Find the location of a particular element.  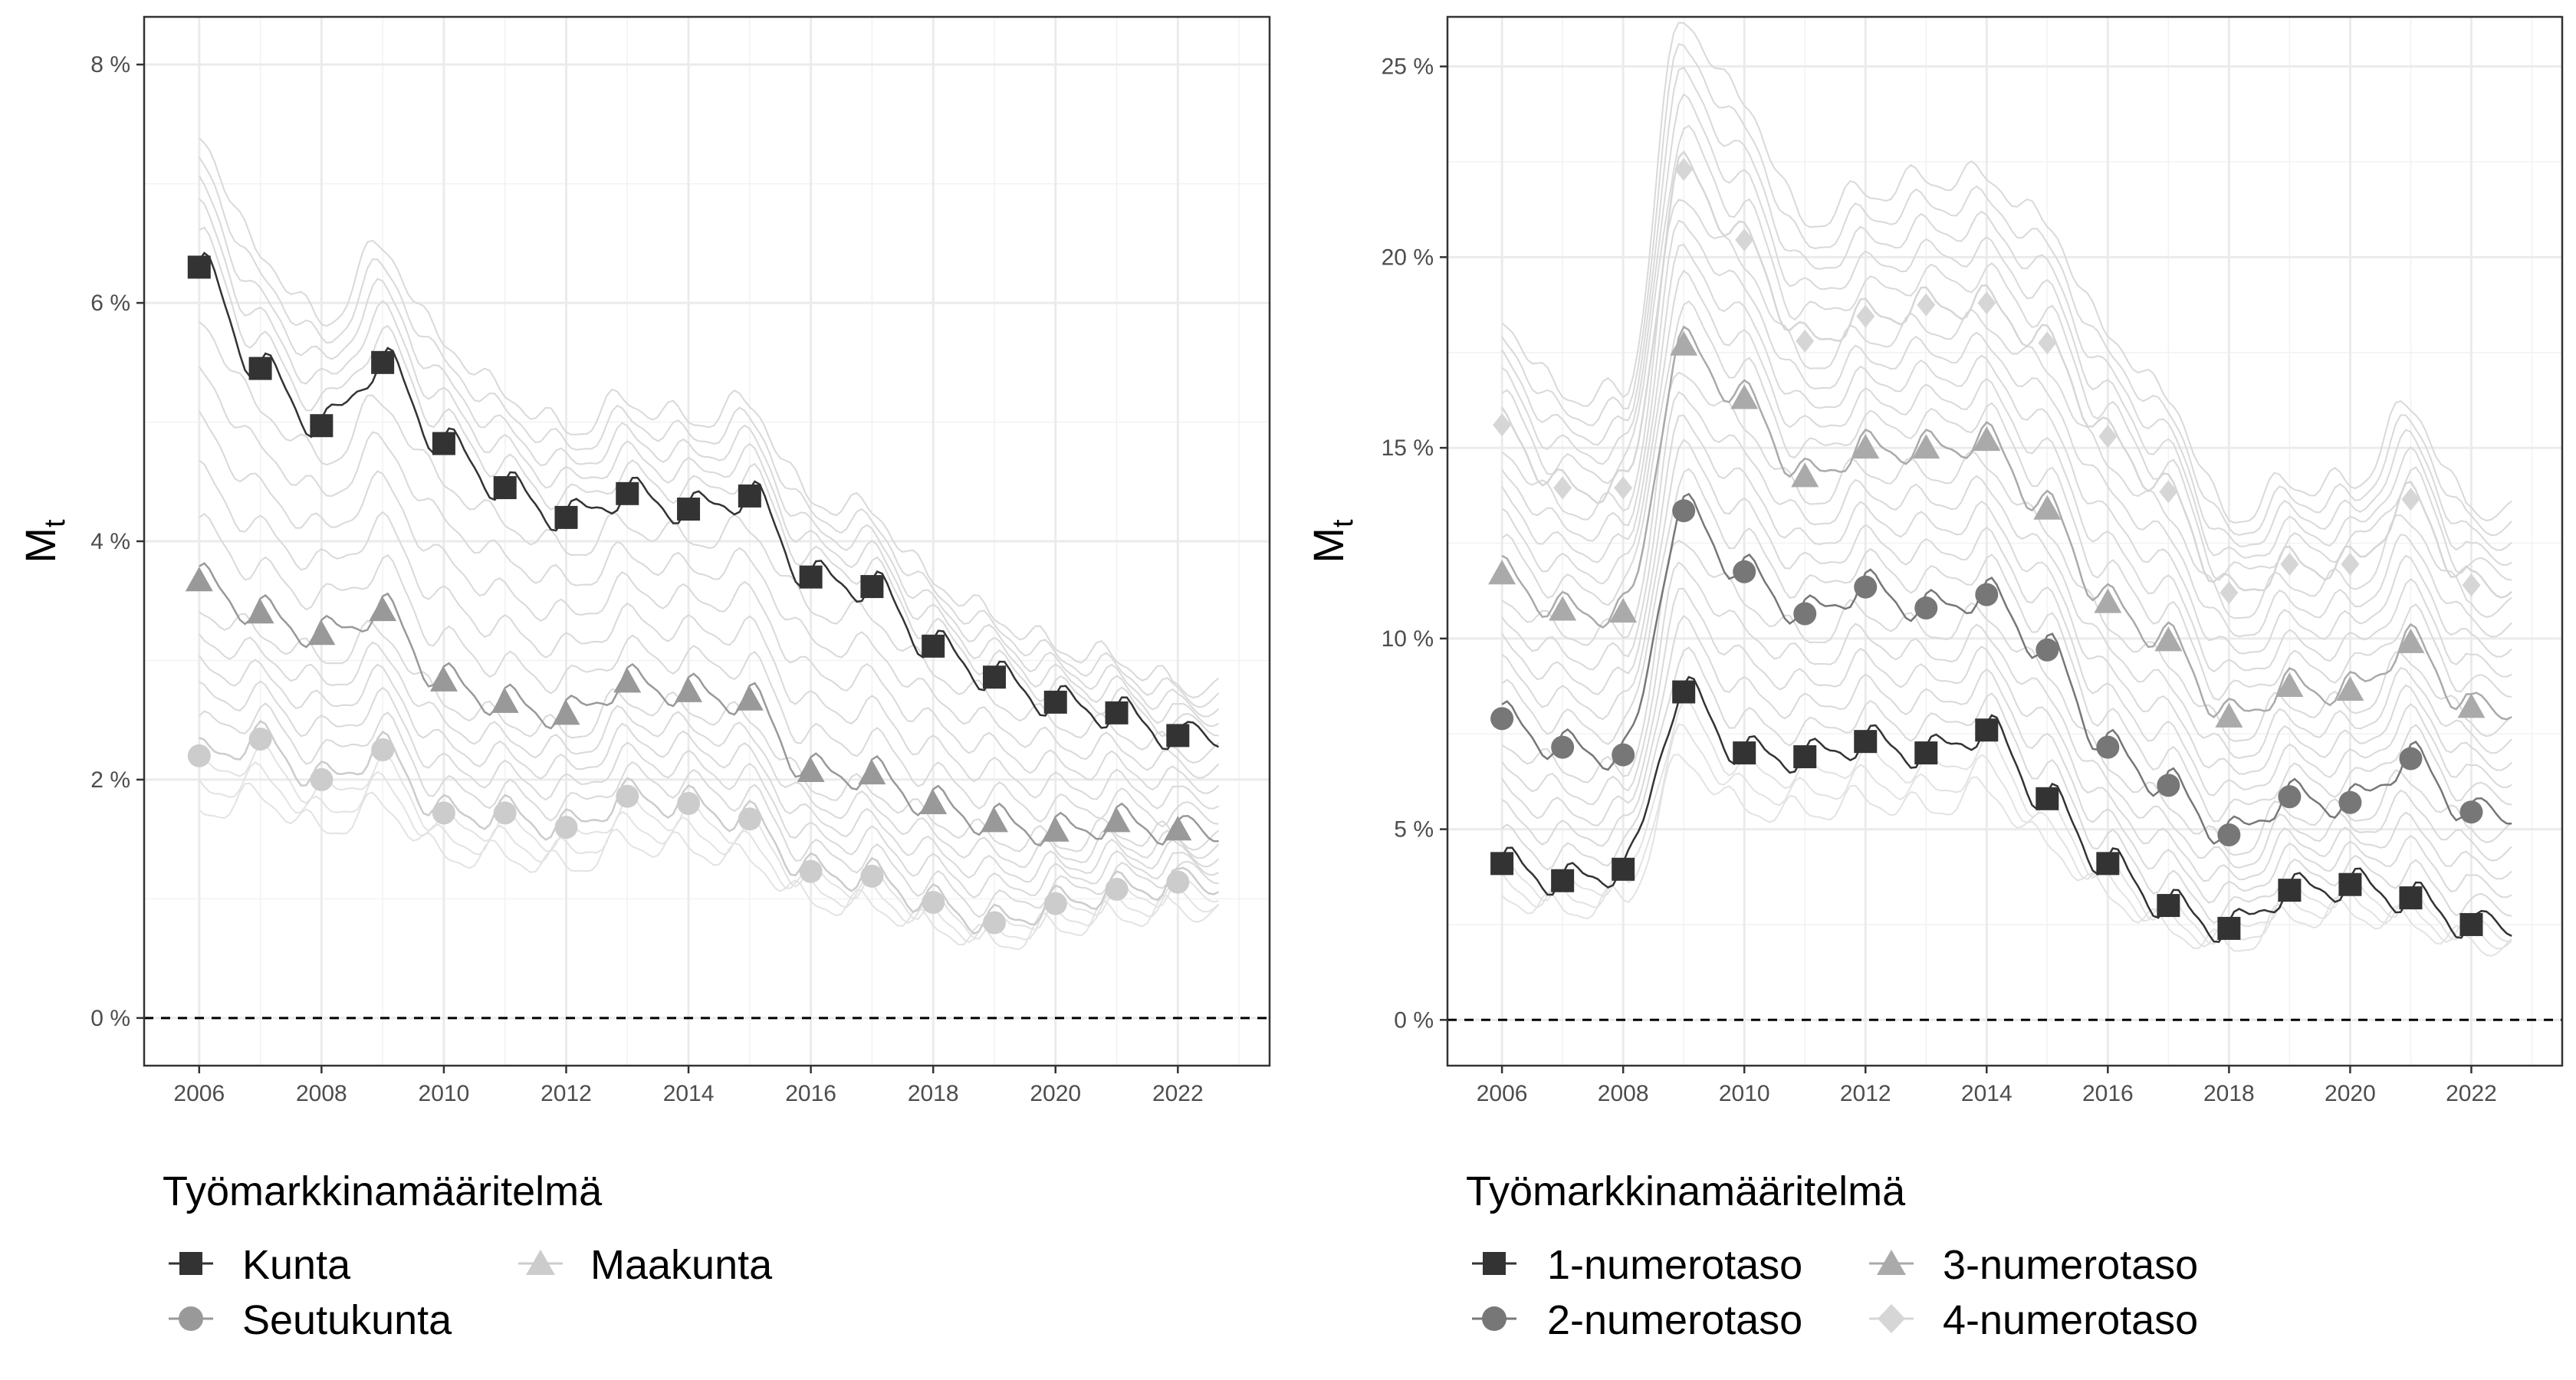

marker-seutukunta-2010 is located at coordinates (444, 813).